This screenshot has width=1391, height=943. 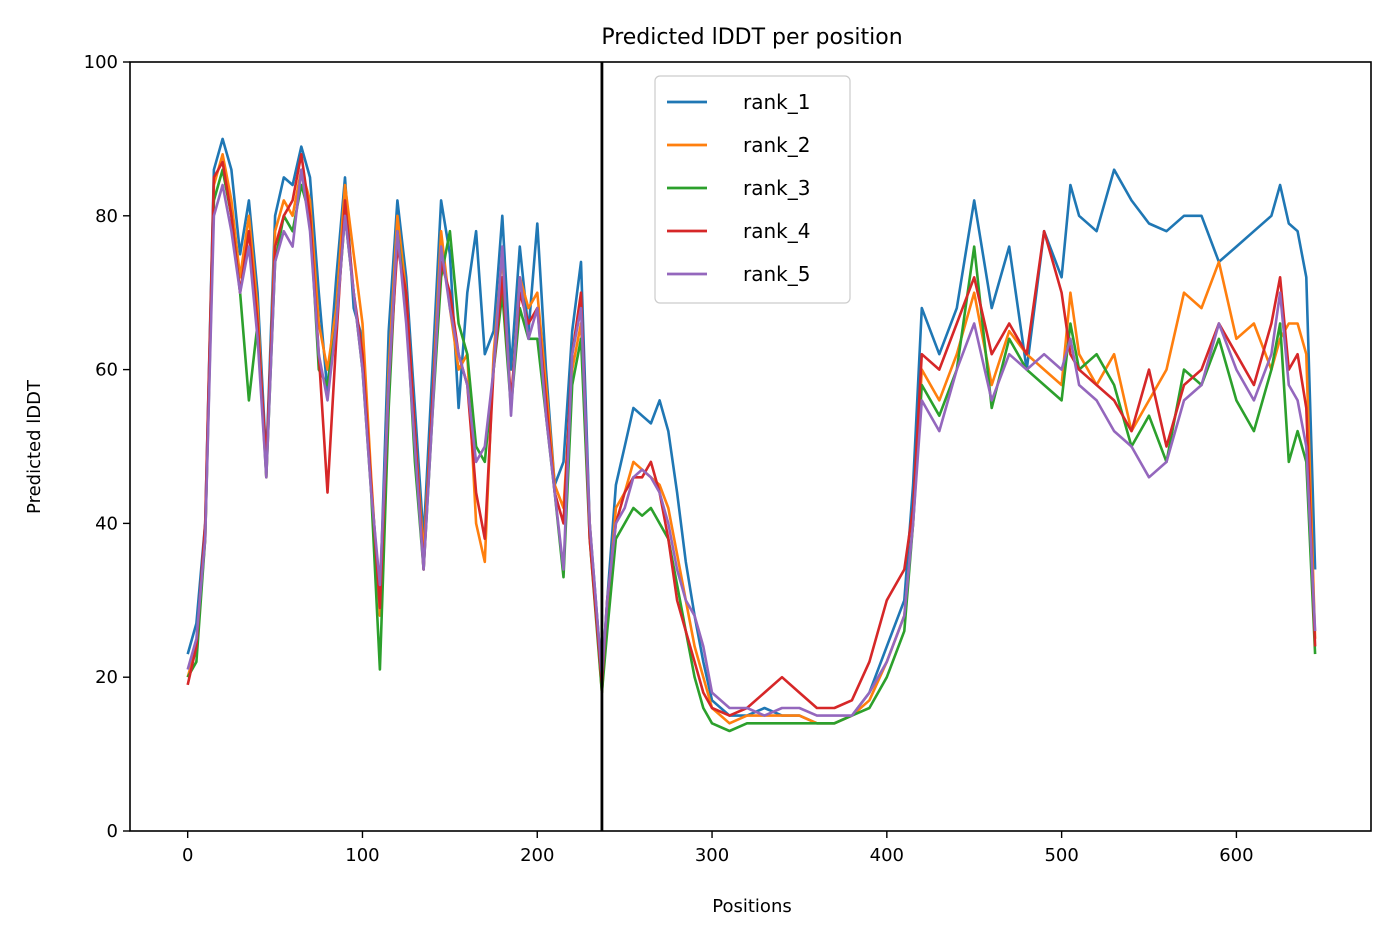 What do you see at coordinates (34, 446) in the screenshot?
I see `y-axis-label: Predicted lDDT` at bounding box center [34, 446].